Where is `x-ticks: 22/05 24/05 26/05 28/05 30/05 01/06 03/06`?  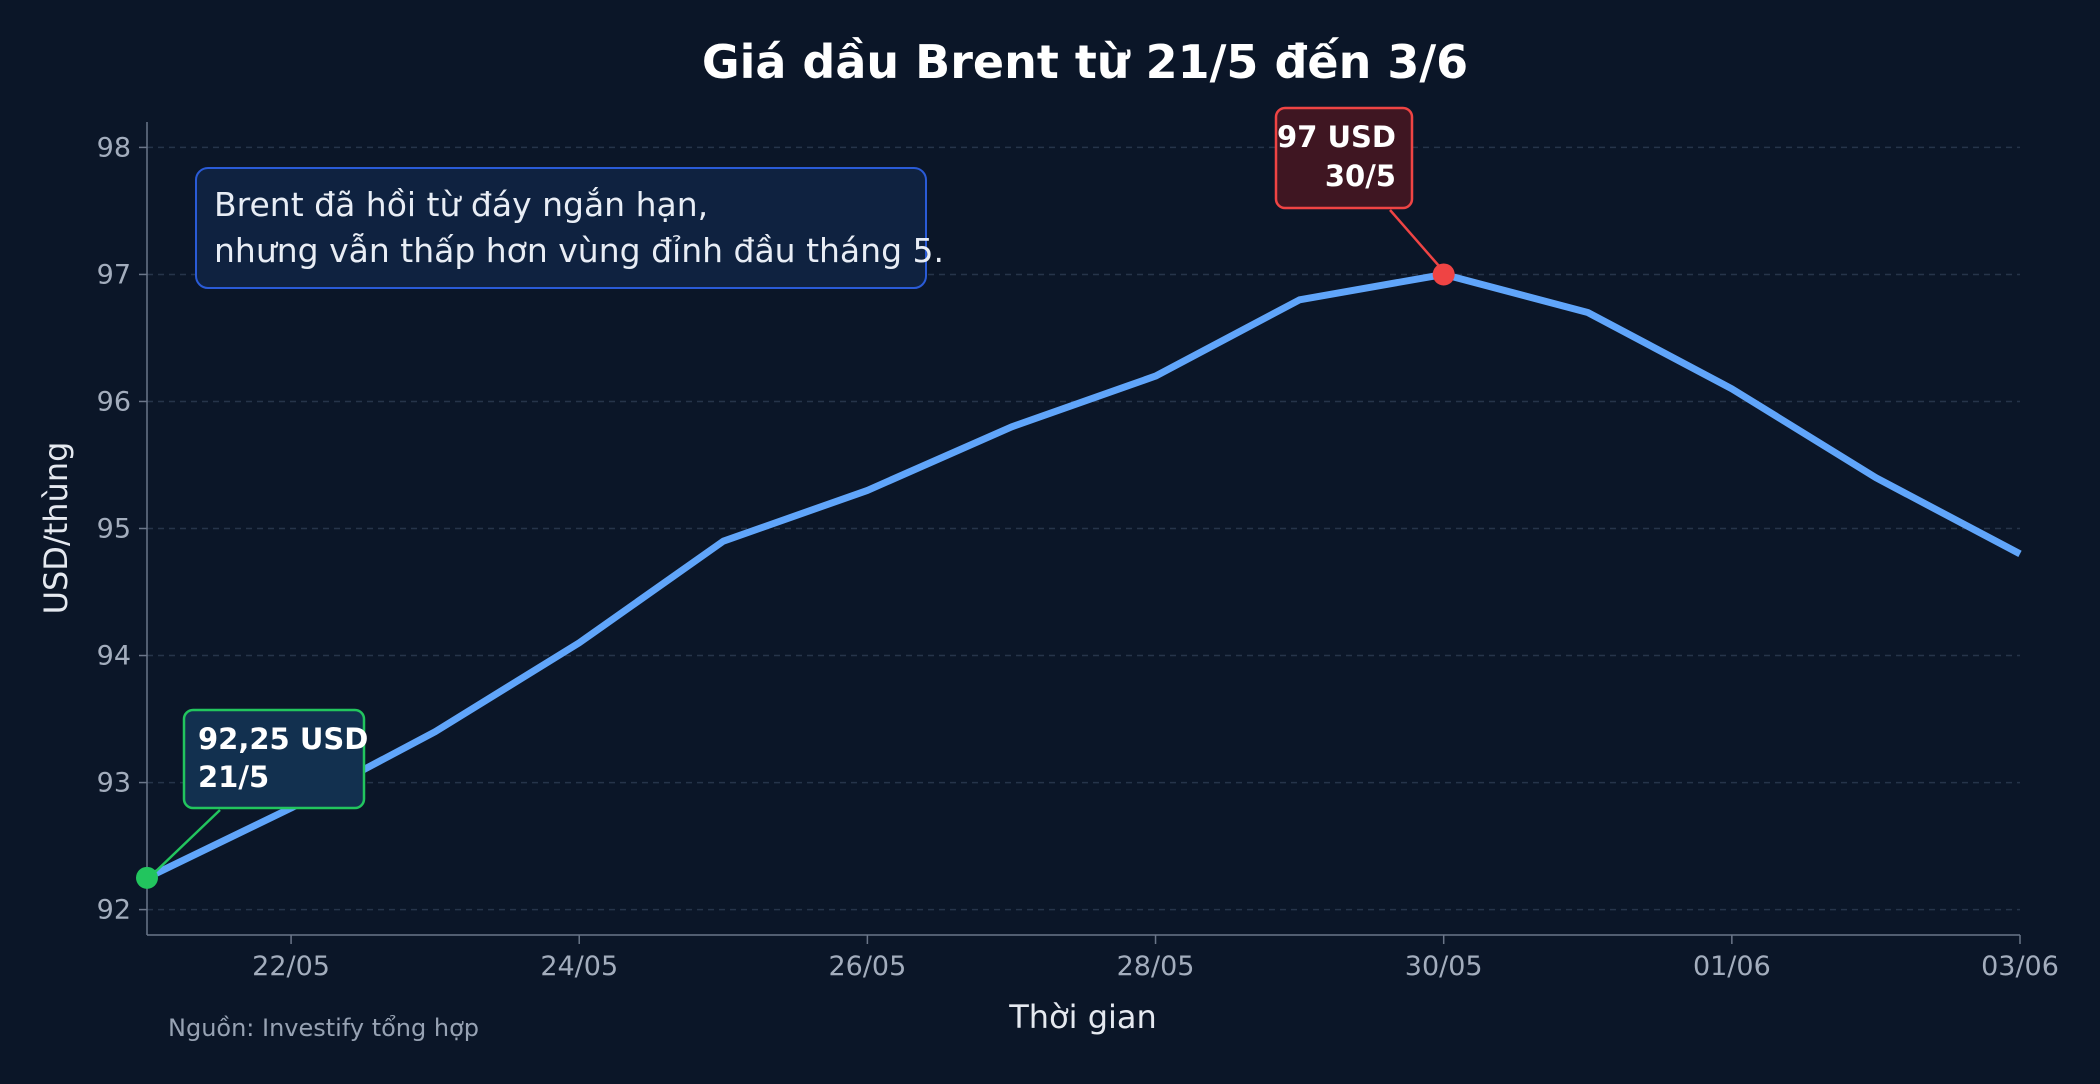 x-ticks: 22/05 24/05 26/05 28/05 30/05 01/06 03/06 is located at coordinates (1155, 958).